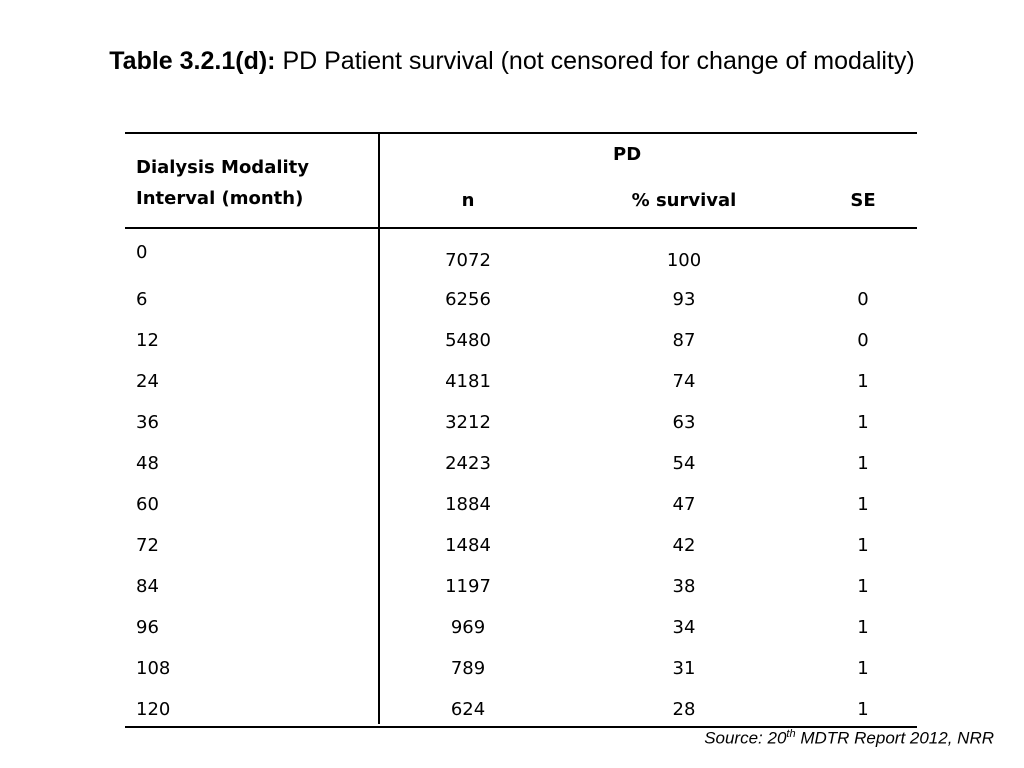  I want to click on cell-survival: 100, so click(684, 260).